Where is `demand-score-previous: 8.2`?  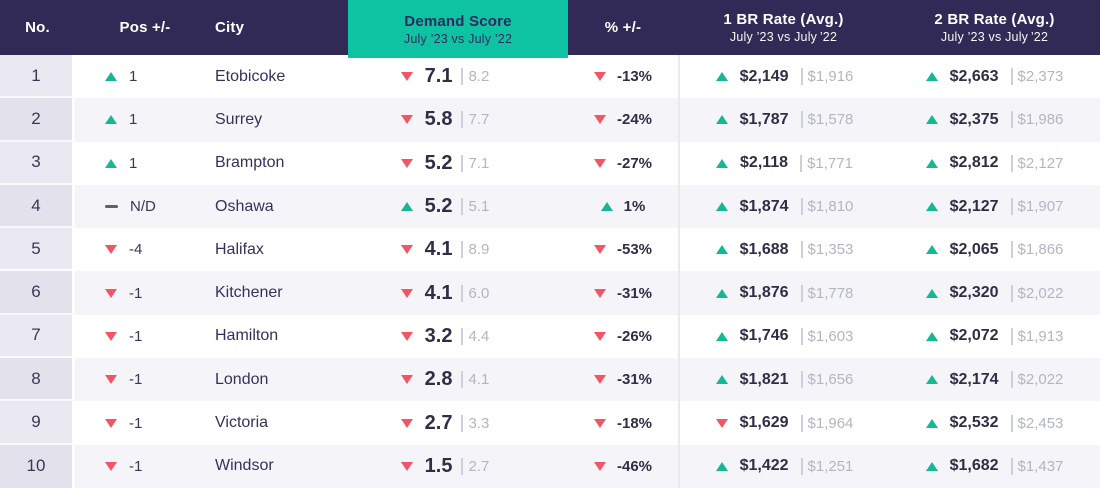 demand-score-previous: 8.2 is located at coordinates (475, 76).